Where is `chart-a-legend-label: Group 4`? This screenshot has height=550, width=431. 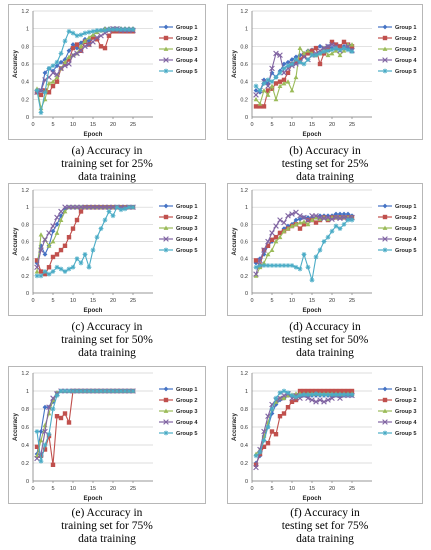 chart-a-legend-label: Group 4 is located at coordinates (187, 61).